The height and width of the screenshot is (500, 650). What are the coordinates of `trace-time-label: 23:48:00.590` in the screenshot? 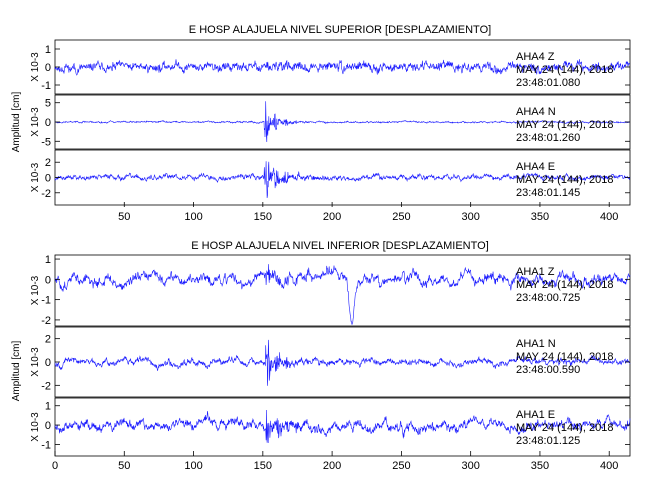 It's located at (548, 370).